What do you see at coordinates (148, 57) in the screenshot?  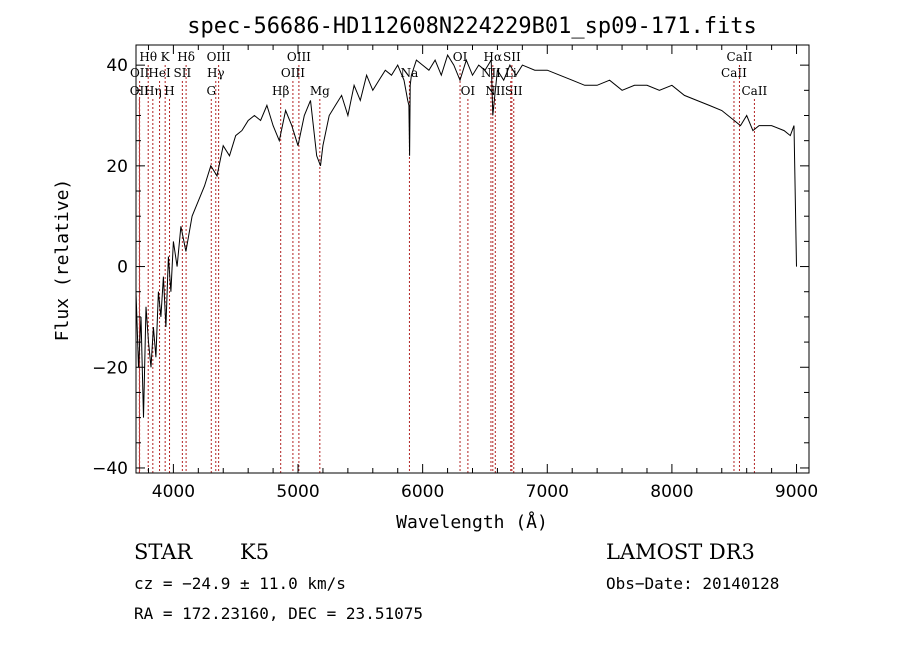 I see `line-id-label: Hθ` at bounding box center [148, 57].